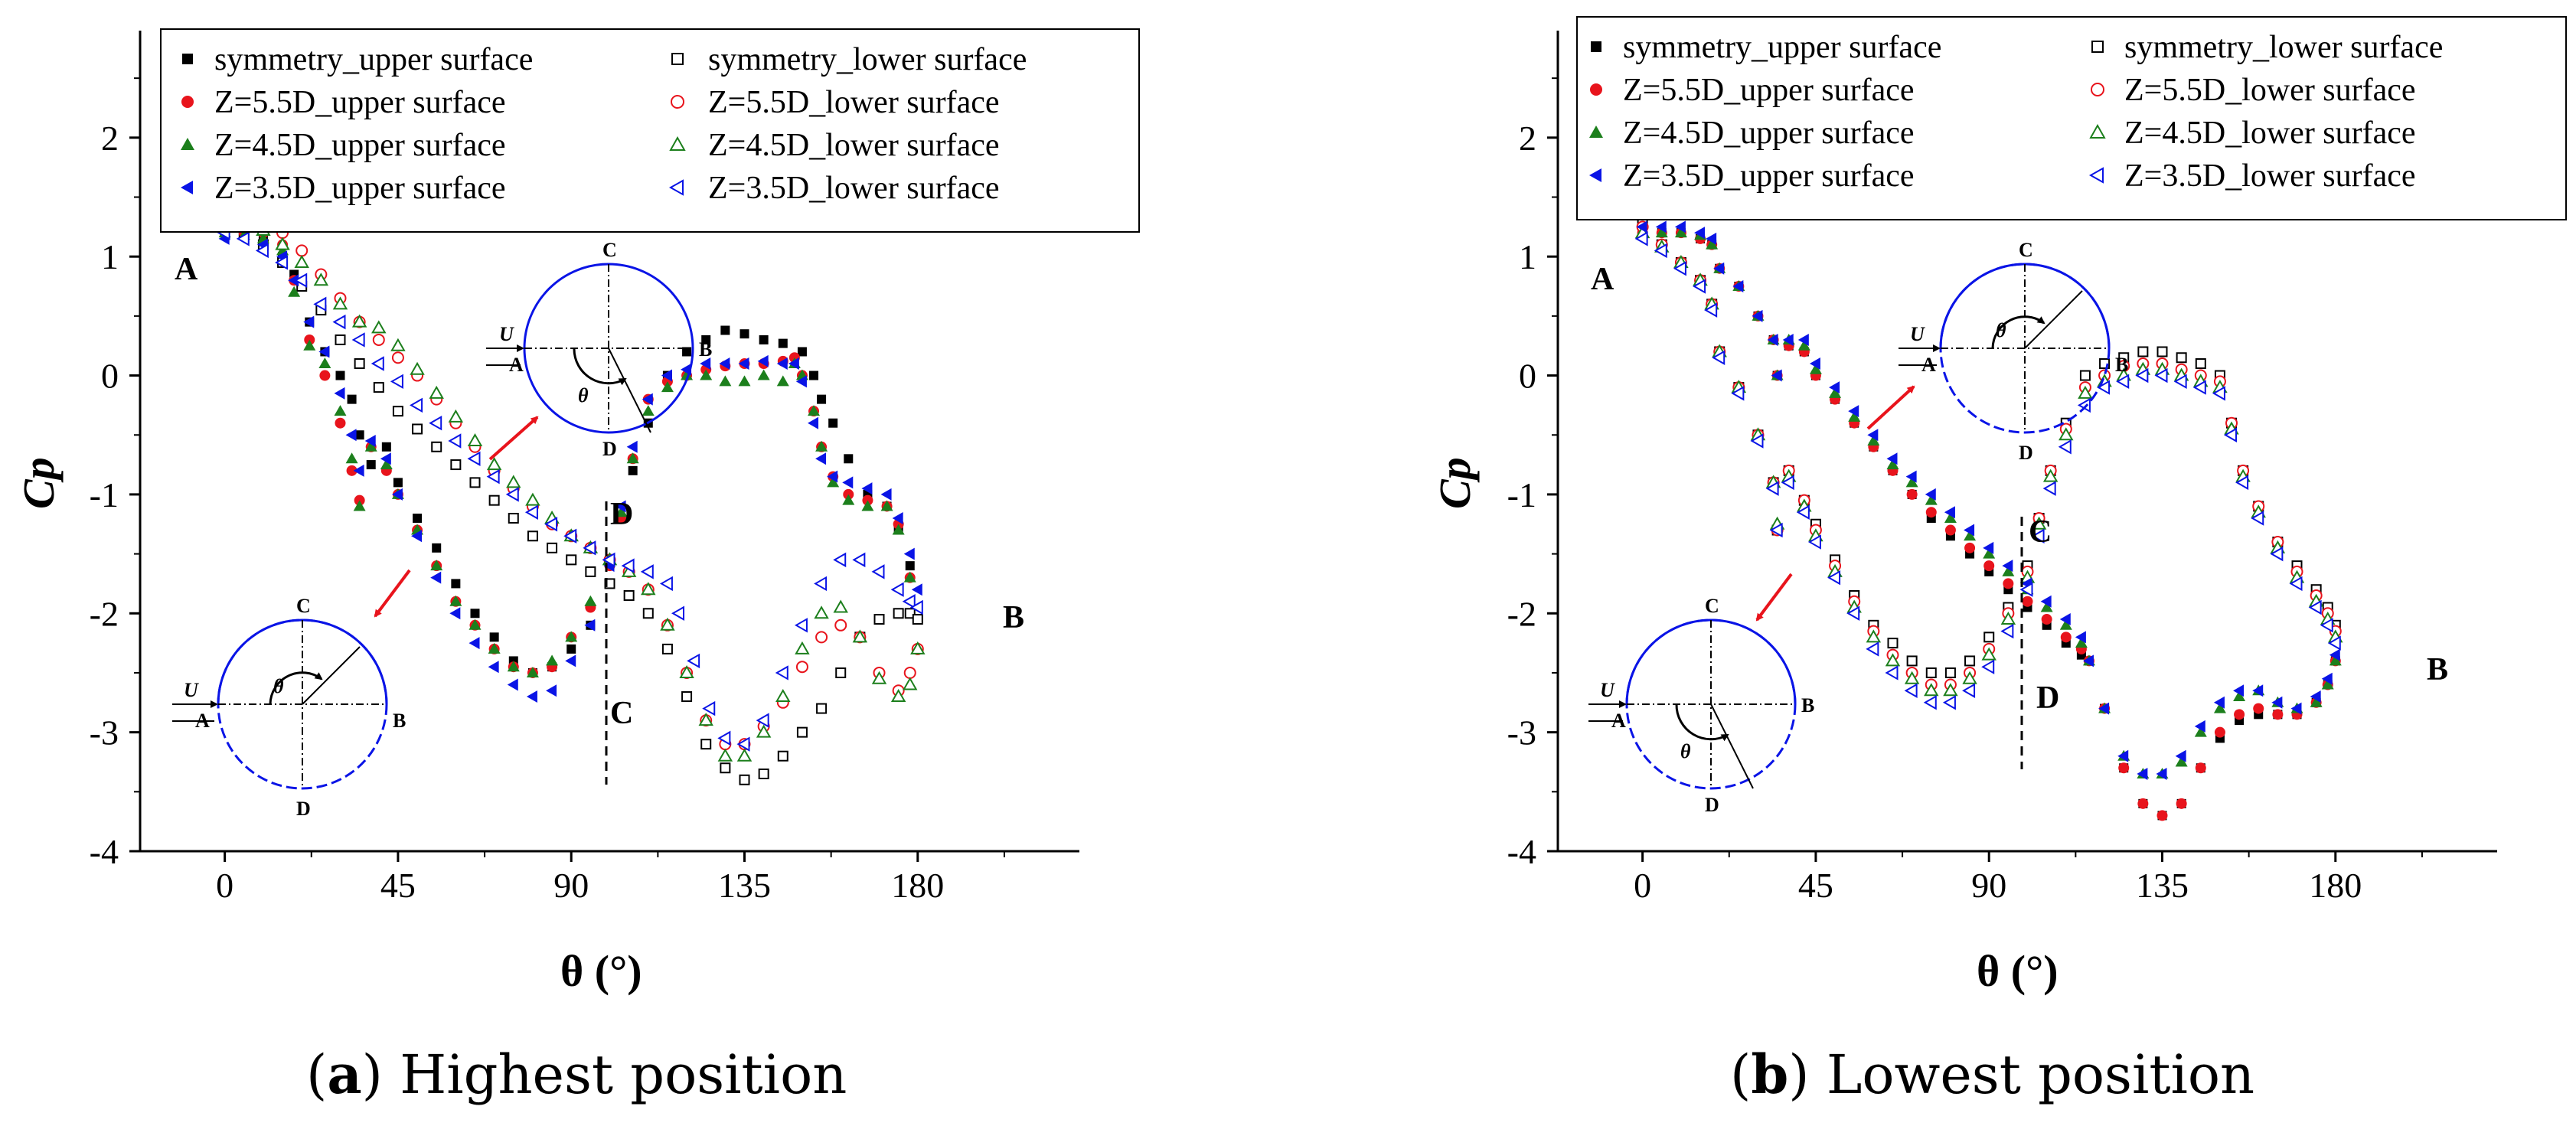 This screenshot has height=1126, width=2576. Describe the element at coordinates (854, 102) in the screenshot. I see `legend-entry-label: Z=5.5D_lower surface` at that location.